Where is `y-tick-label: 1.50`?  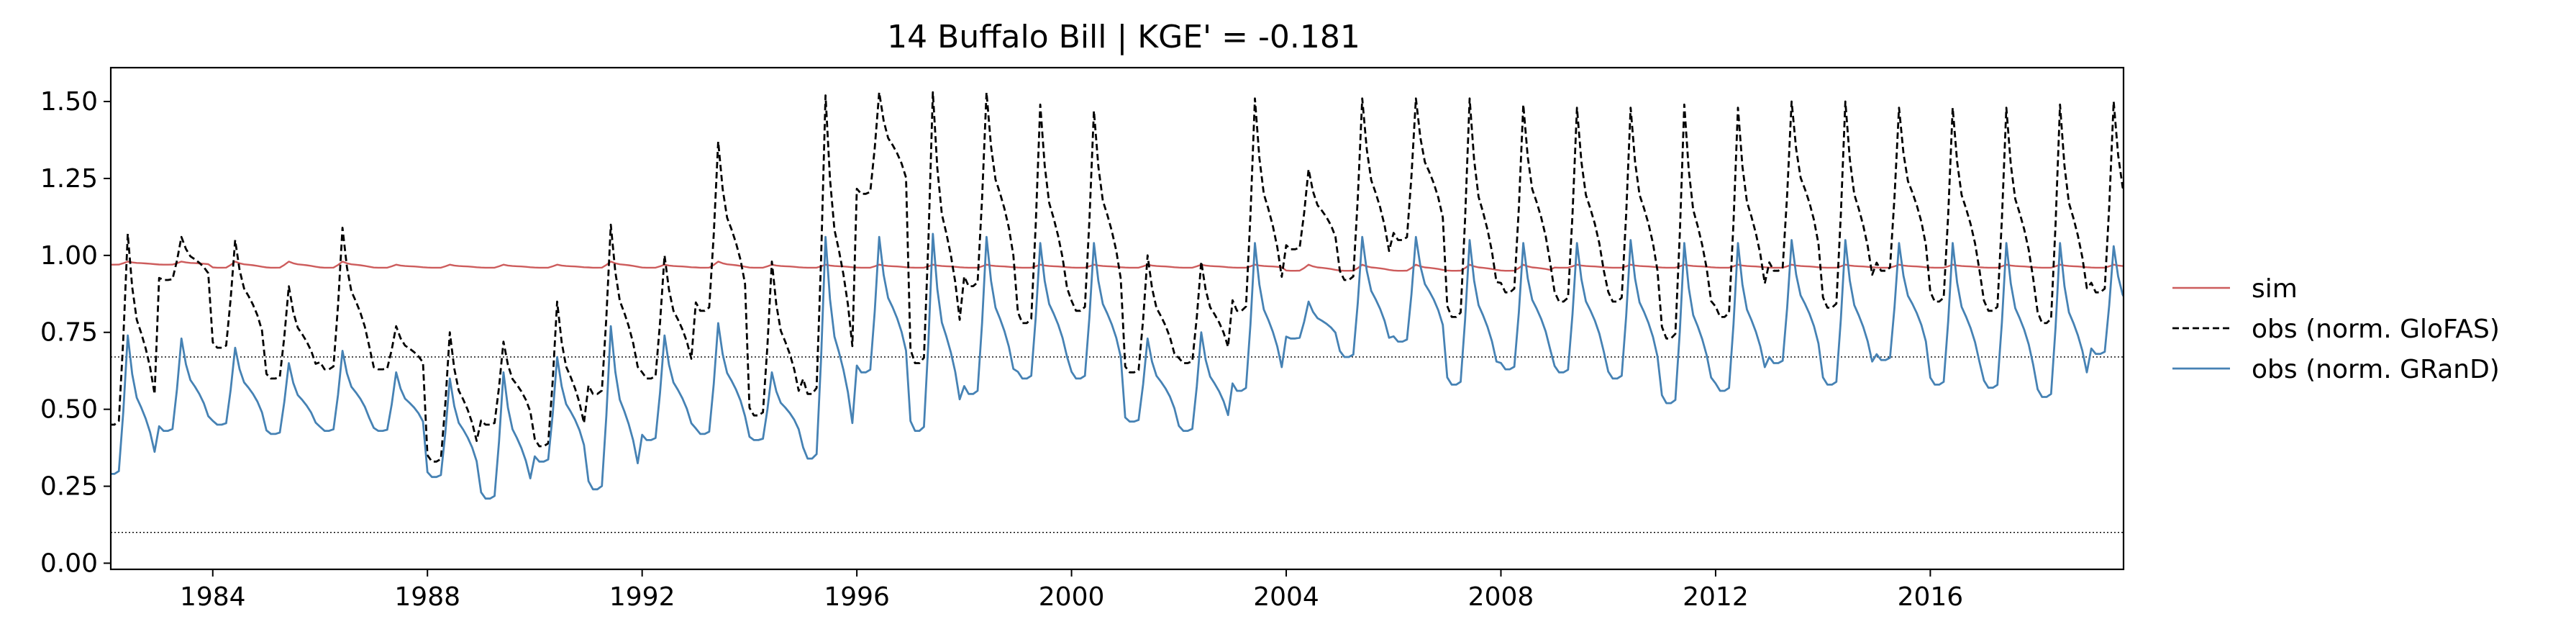 y-tick-label: 1.50 is located at coordinates (69, 102).